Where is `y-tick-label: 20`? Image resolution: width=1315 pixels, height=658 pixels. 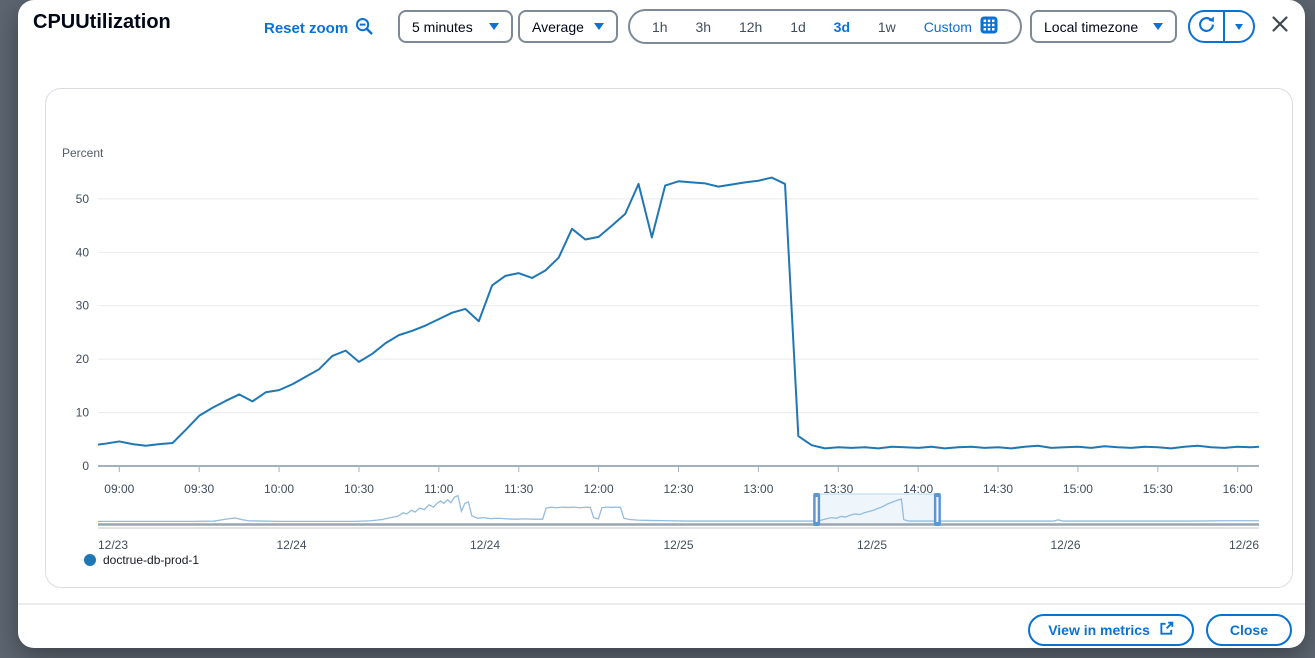
y-tick-label: 20 is located at coordinates (83, 359).